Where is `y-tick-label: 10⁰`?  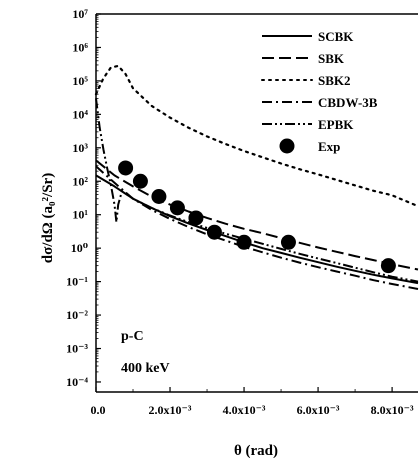
y-tick-label: 10⁰ is located at coordinates (79, 248).